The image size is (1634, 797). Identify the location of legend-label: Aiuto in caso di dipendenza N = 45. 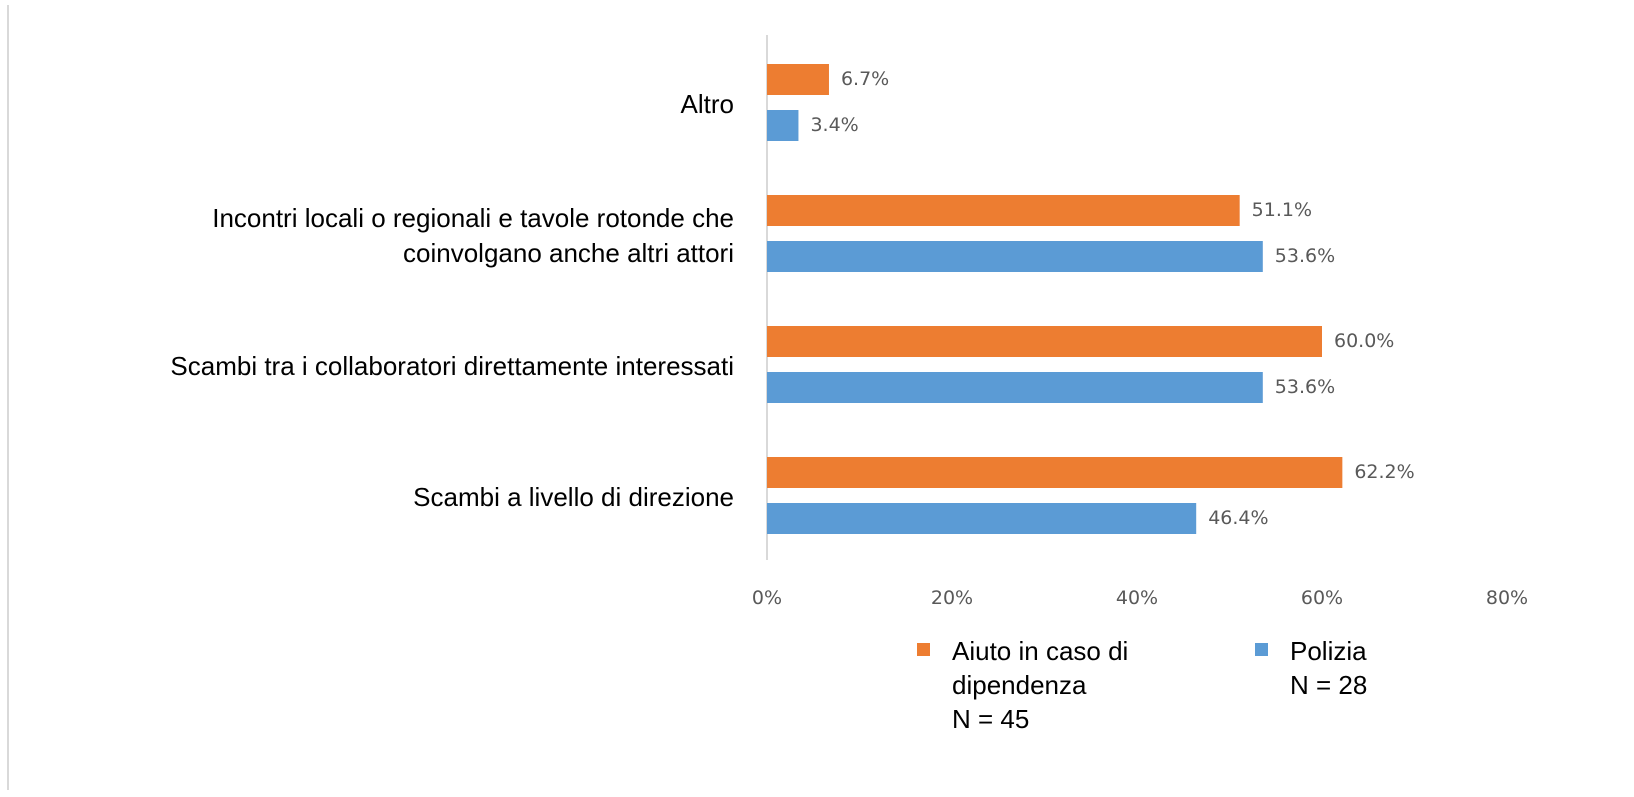
(1040, 685).